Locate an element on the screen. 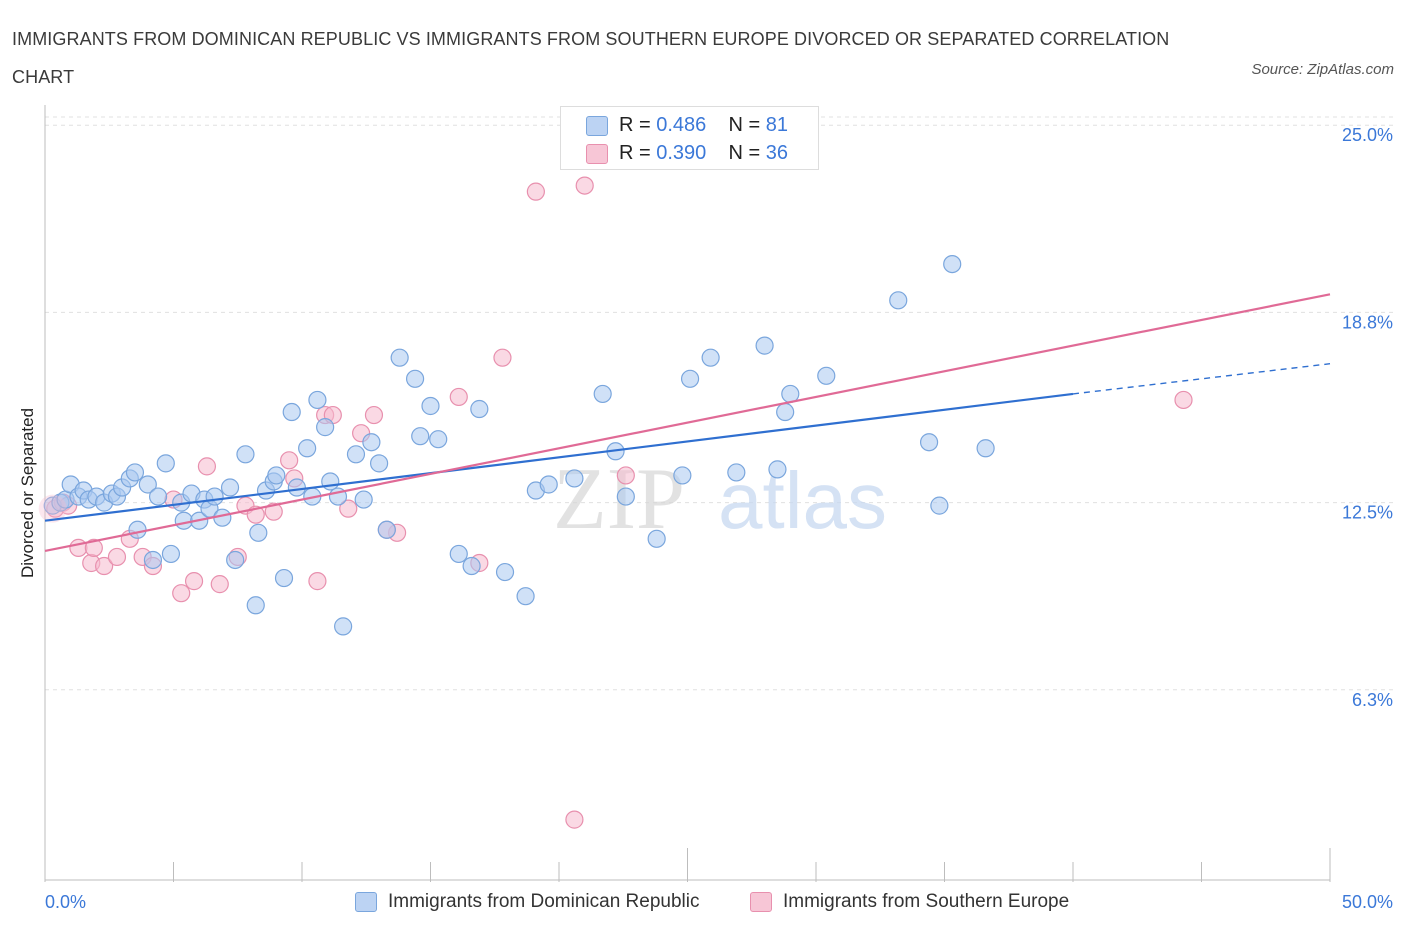  trendline-dominican-extension is located at coordinates (1201, 379).